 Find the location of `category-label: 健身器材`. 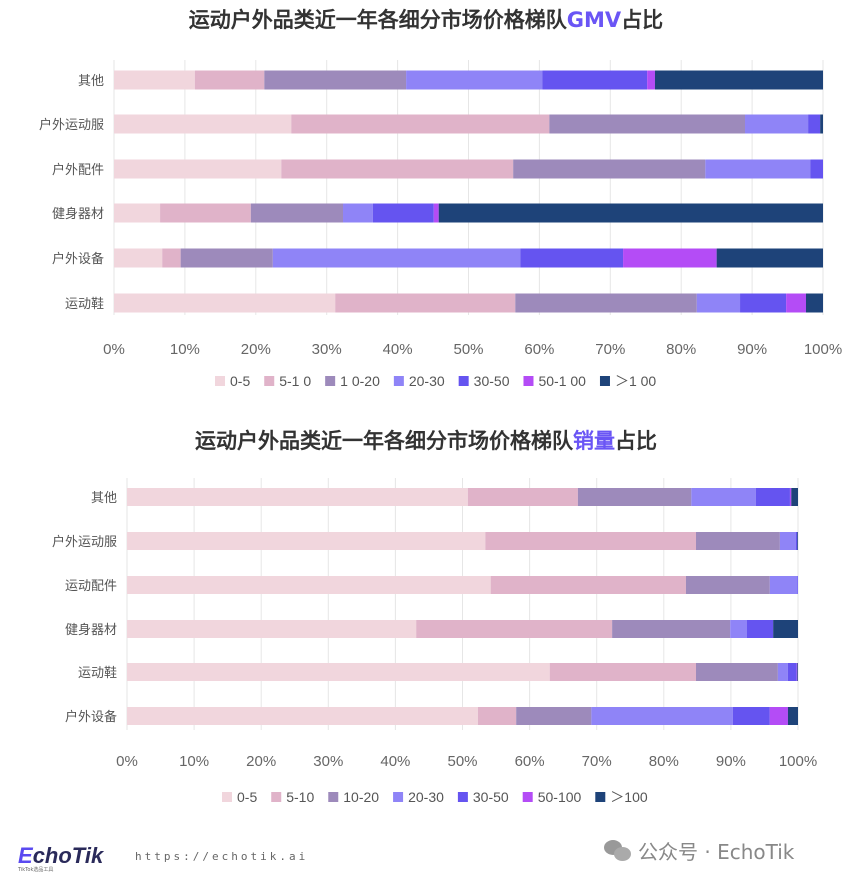

category-label: 健身器材 is located at coordinates (78, 214).